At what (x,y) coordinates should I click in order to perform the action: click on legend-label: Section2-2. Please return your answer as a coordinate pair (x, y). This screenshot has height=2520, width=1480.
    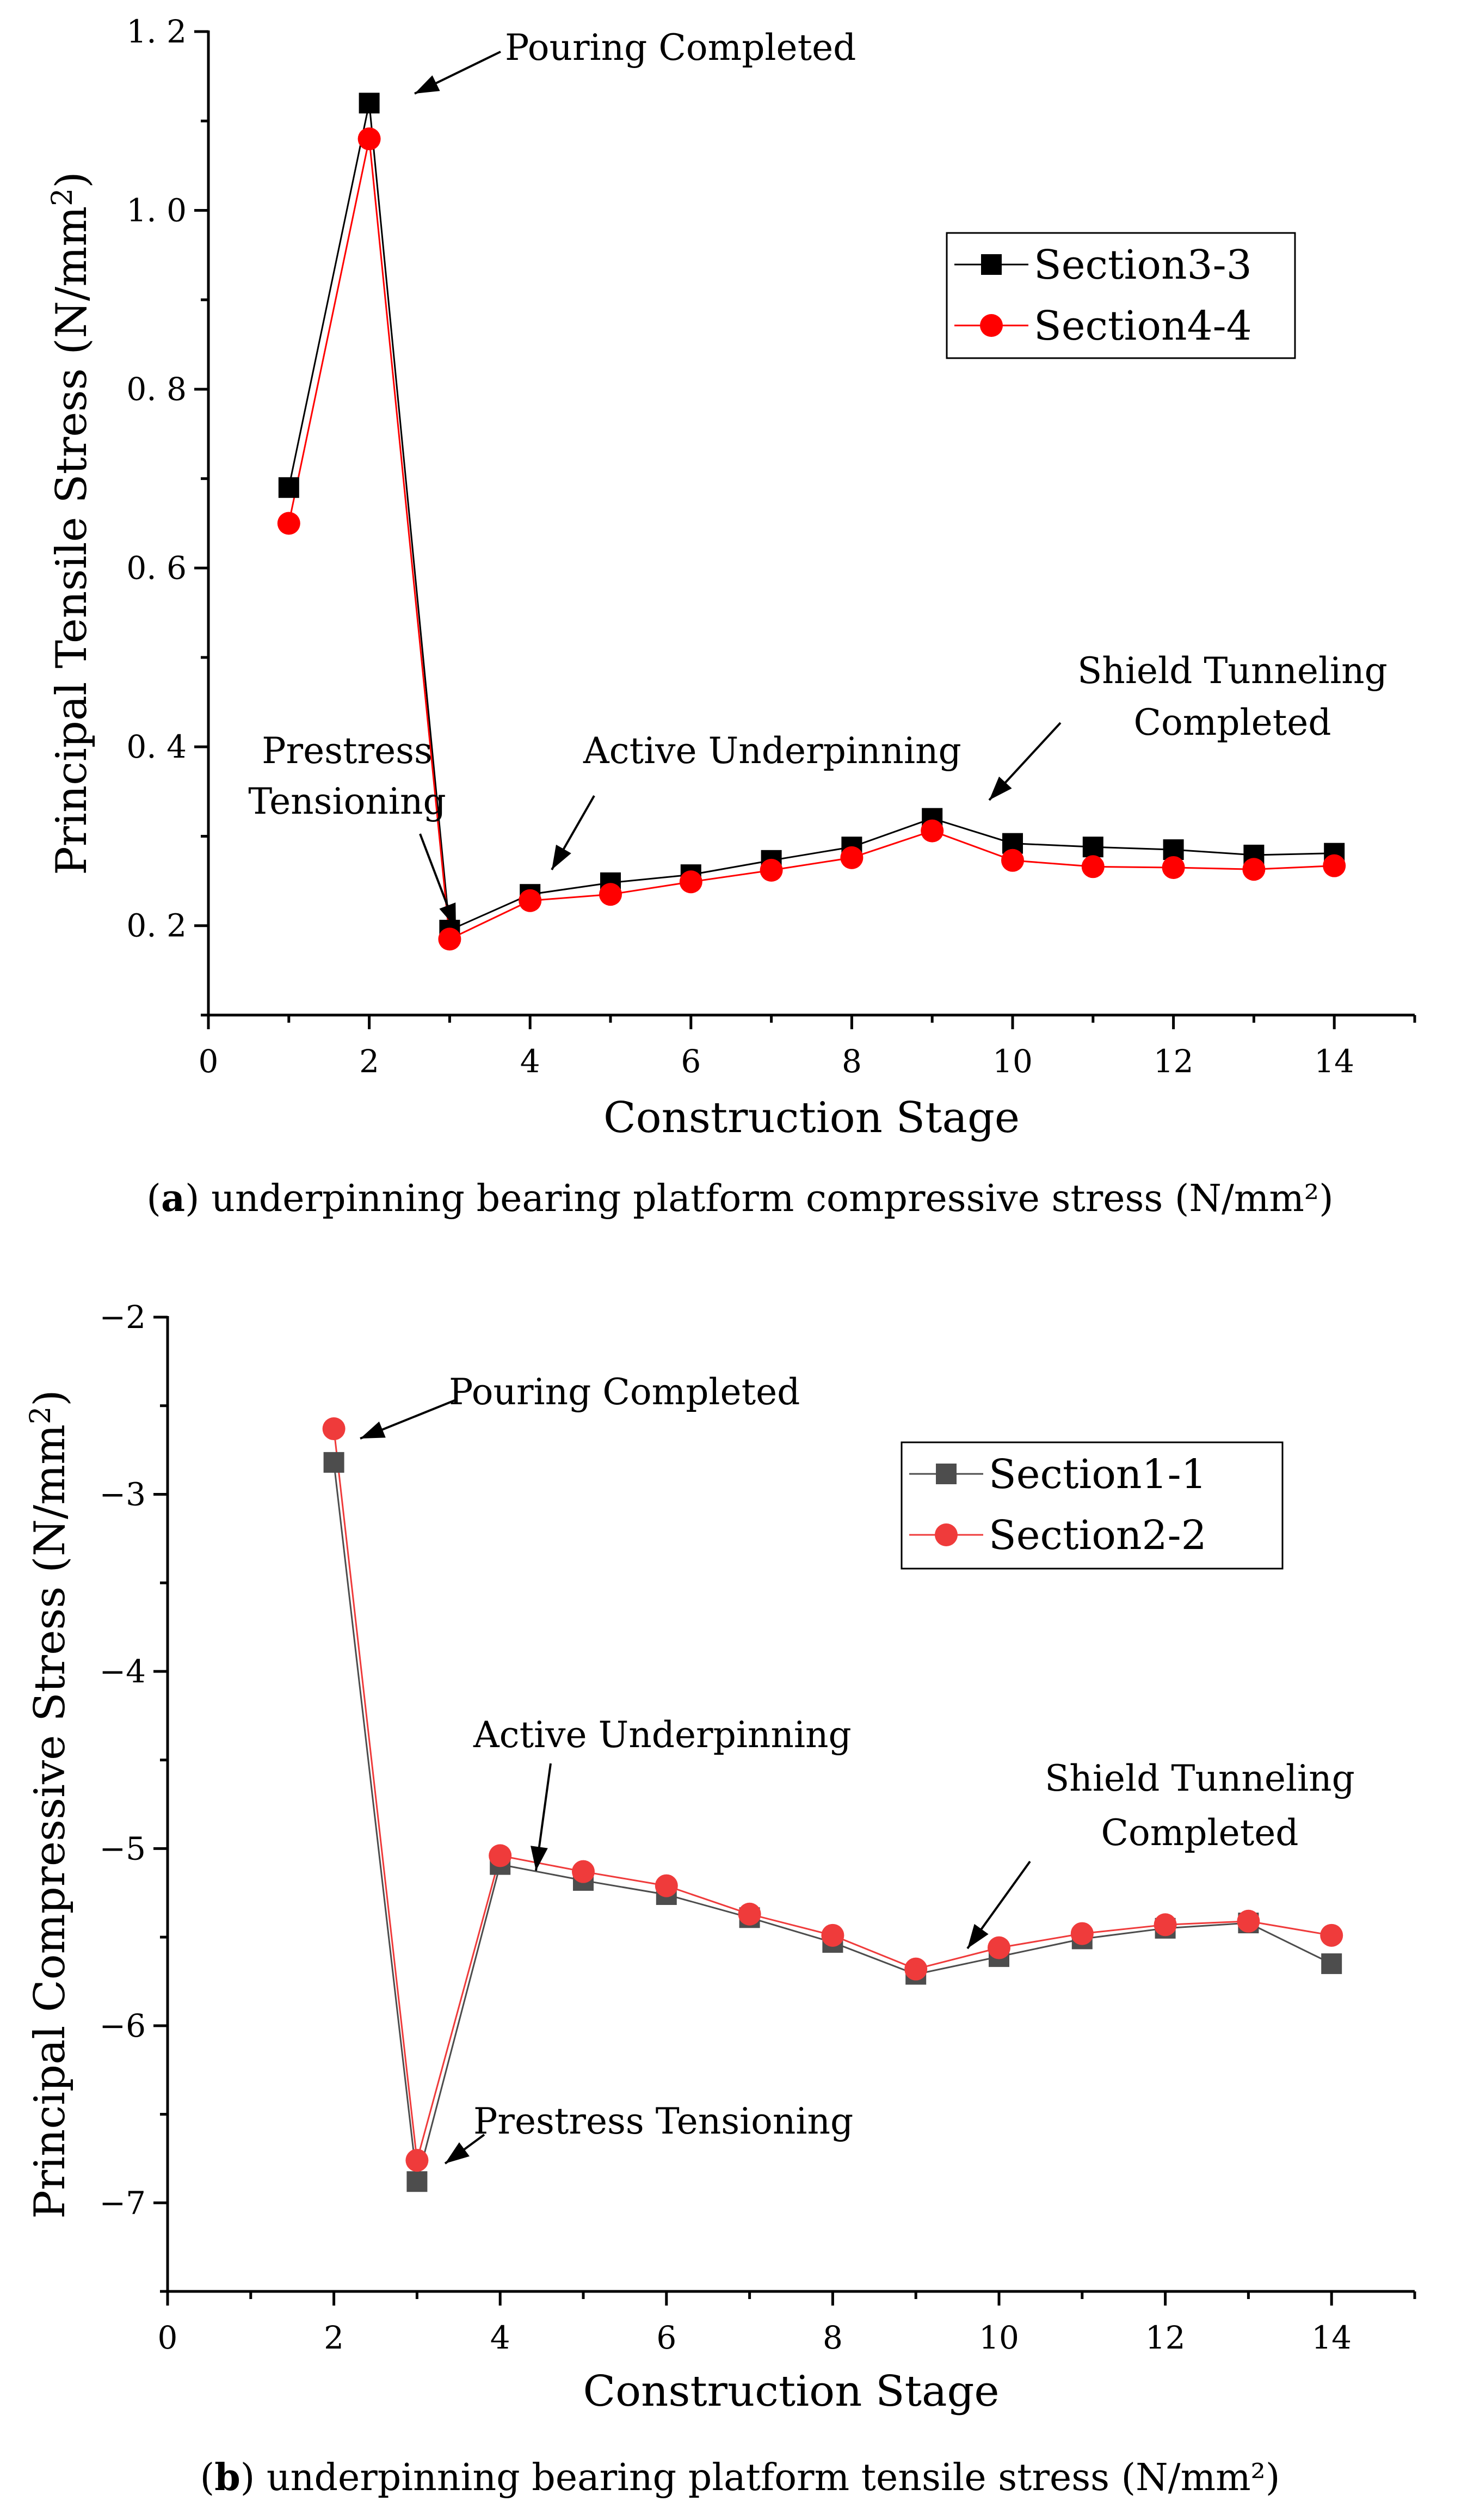
    Looking at the image, I should click on (1098, 1535).